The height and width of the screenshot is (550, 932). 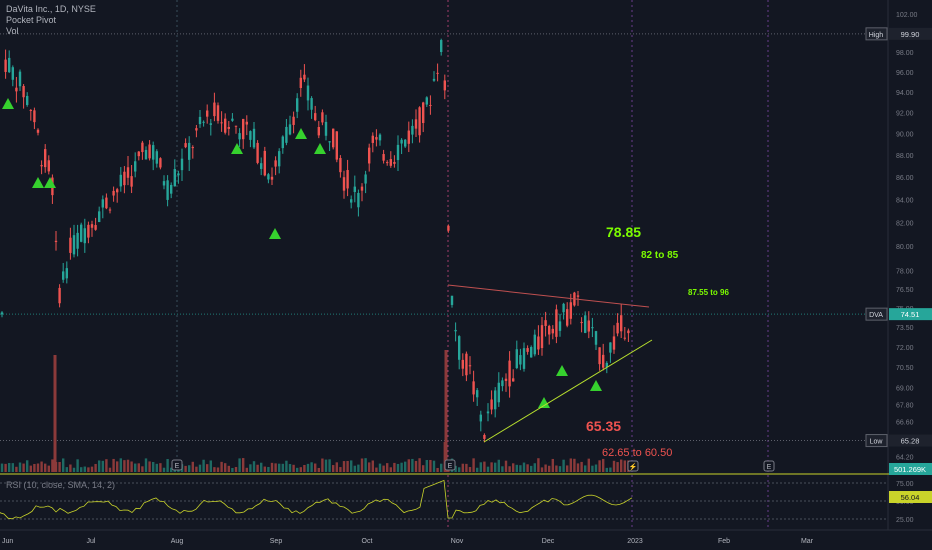 I want to click on symbol-title: DaVita Inc., 1D, NYSE, so click(x=51, y=9).